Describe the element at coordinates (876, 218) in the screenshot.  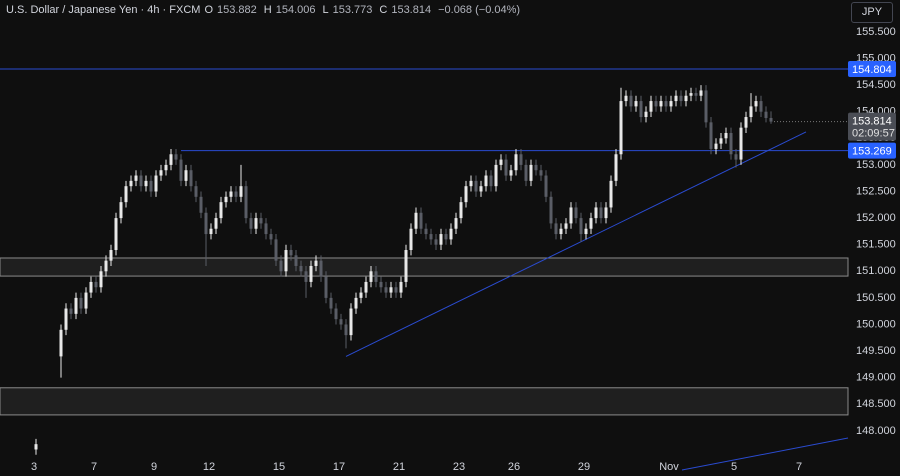
I see `y-tick-label: 152.000` at that location.